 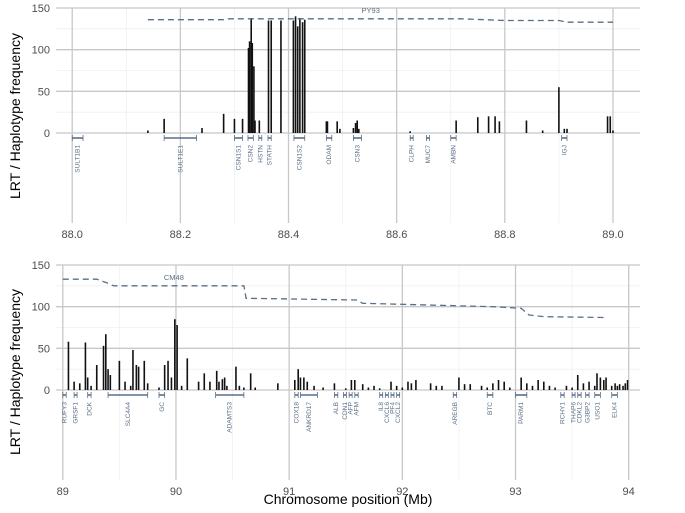 What do you see at coordinates (612, 235) in the screenshot?
I see `top-x-tick-label: 89.0` at bounding box center [612, 235].